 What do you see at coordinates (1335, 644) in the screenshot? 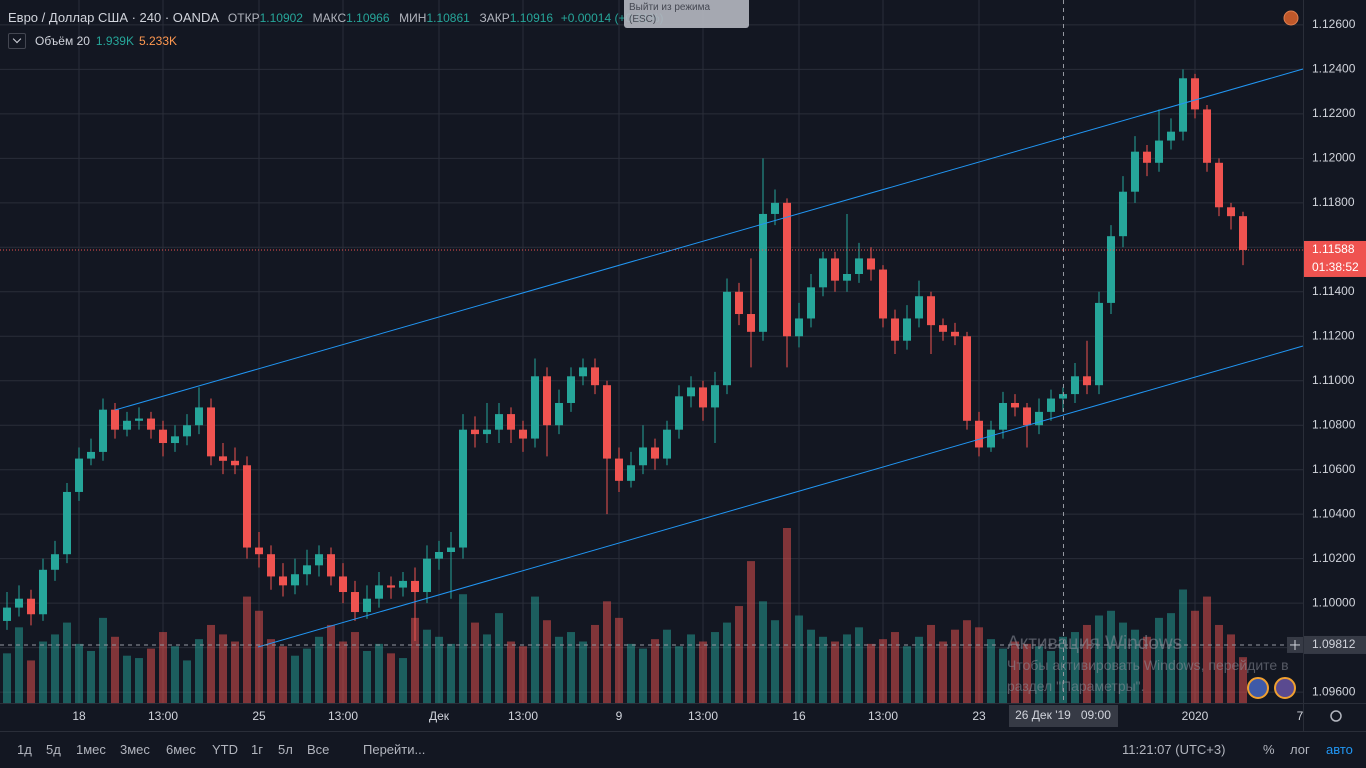
I see `crosshair-price-badge` at bounding box center [1335, 644].